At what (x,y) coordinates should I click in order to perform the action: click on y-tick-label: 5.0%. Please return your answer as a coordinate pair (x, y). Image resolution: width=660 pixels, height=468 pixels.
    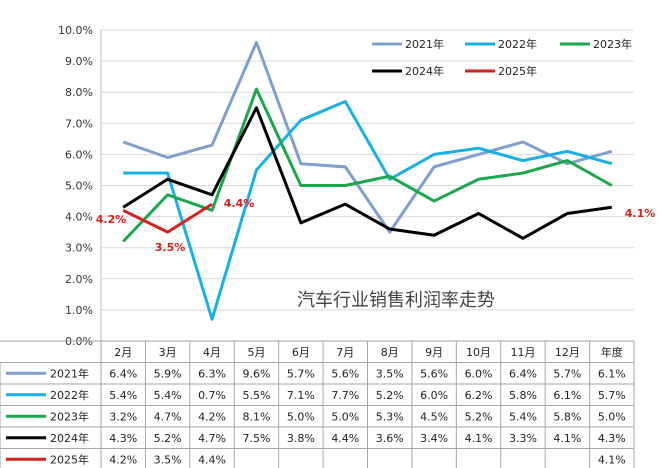
    Looking at the image, I should click on (79, 186).